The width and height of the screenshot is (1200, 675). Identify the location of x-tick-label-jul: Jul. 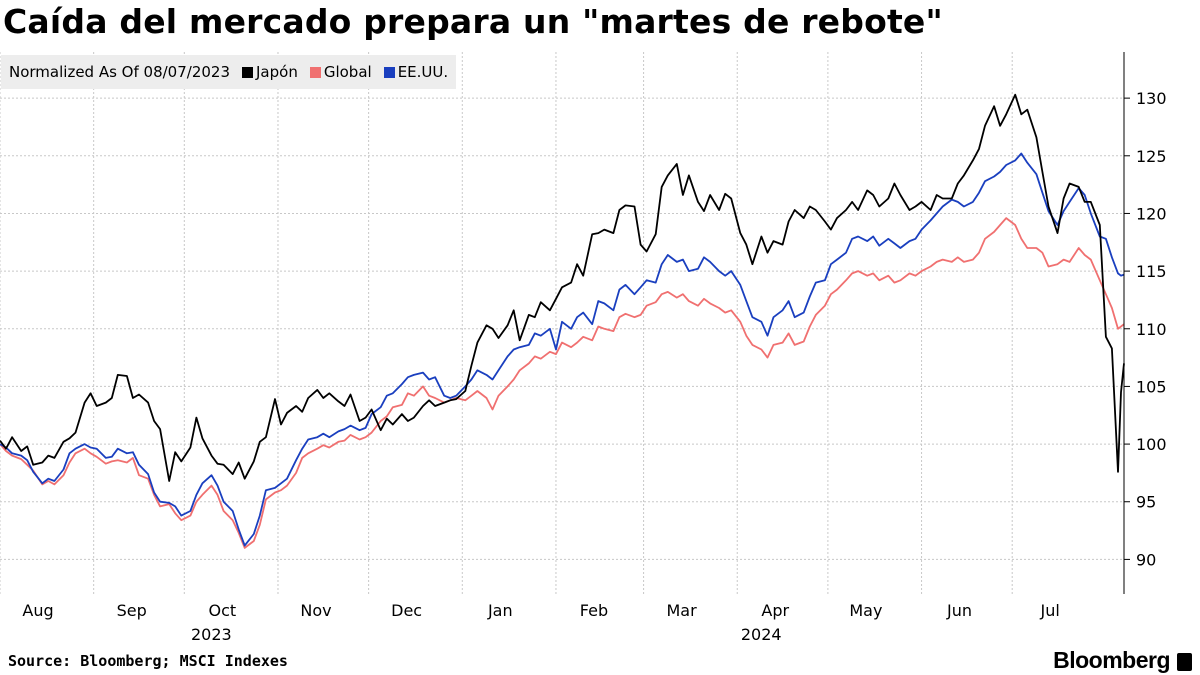
(1050, 610).